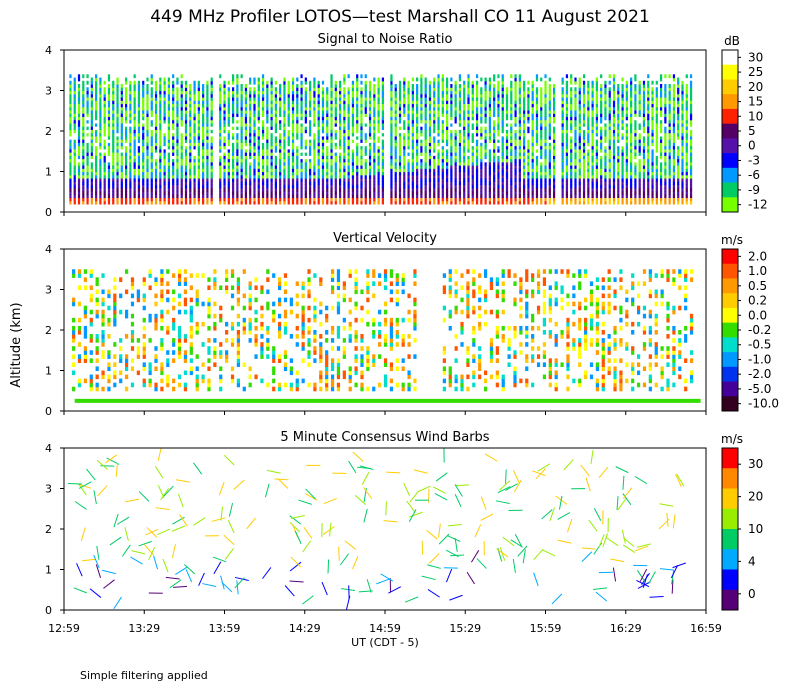 The height and width of the screenshot is (700, 800). What do you see at coordinates (759, 389) in the screenshot?
I see `colorbar-label: -5.0` at bounding box center [759, 389].